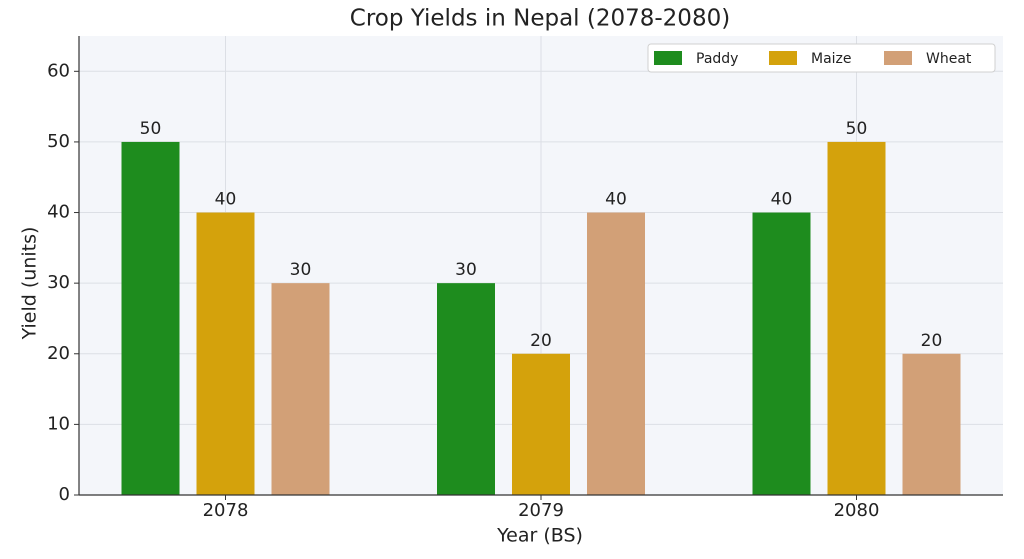  Describe the element at coordinates (58, 353) in the screenshot. I see `y-tick-label: 20` at that location.